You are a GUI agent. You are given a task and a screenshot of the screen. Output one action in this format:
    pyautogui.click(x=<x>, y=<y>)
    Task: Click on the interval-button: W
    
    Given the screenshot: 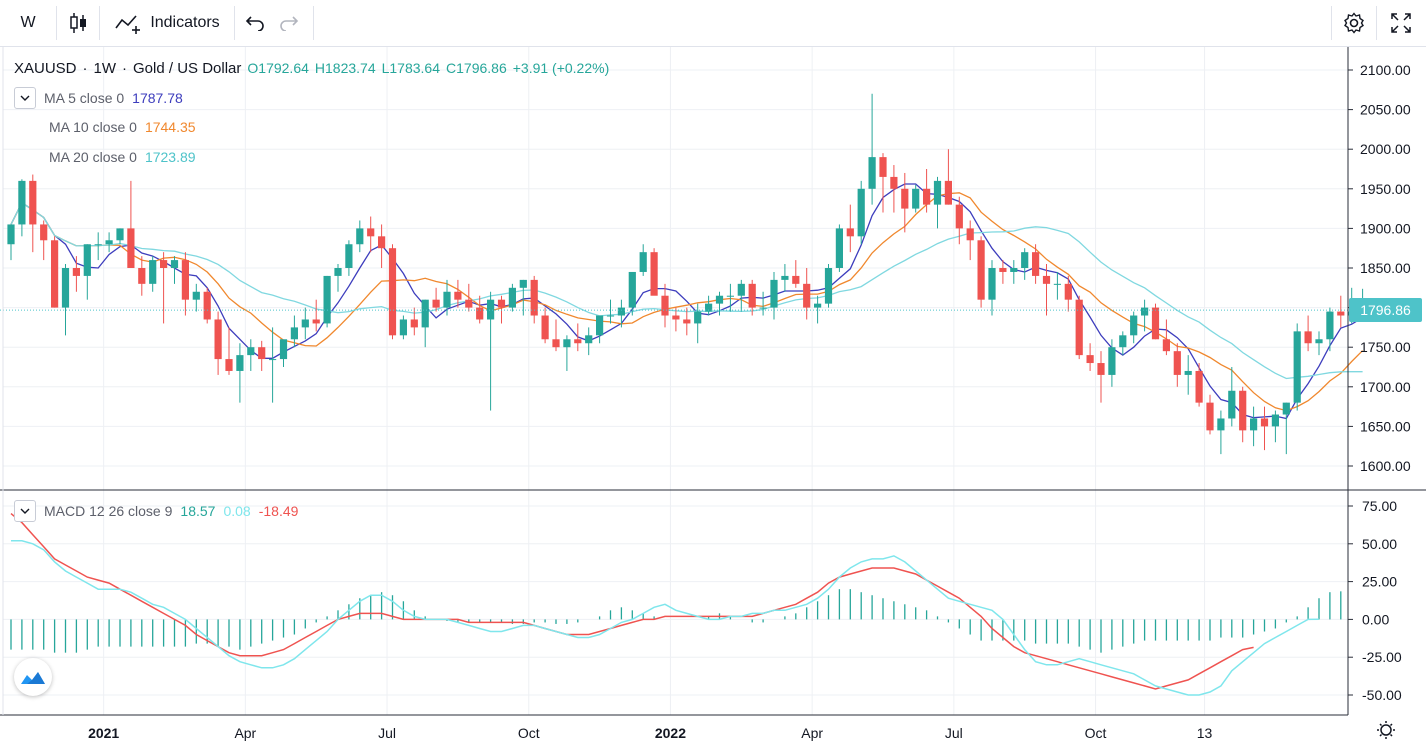 What is the action you would take?
    pyautogui.click(x=28, y=23)
    